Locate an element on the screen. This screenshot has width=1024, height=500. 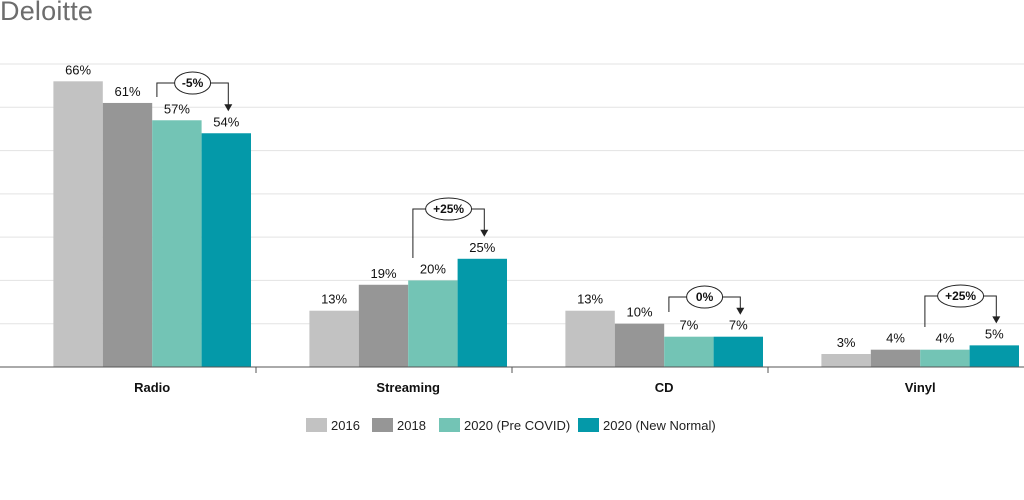
data-label: 66% is located at coordinates (78, 69).